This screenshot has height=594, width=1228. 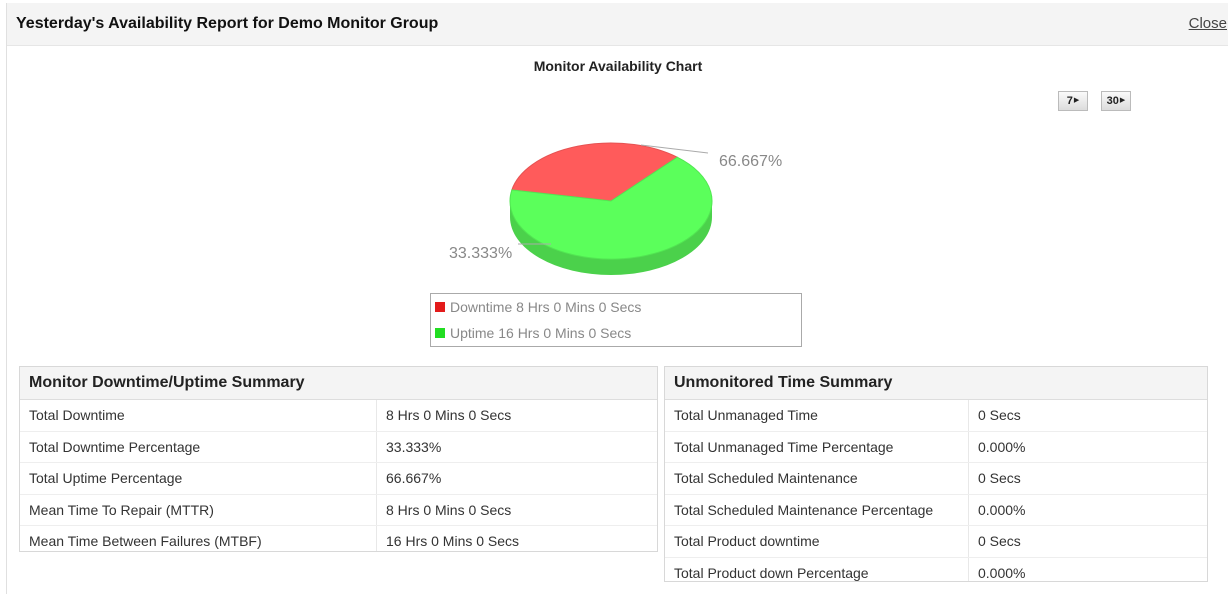 What do you see at coordinates (771, 572) in the screenshot?
I see `row-label: Total Product down Percentage` at bounding box center [771, 572].